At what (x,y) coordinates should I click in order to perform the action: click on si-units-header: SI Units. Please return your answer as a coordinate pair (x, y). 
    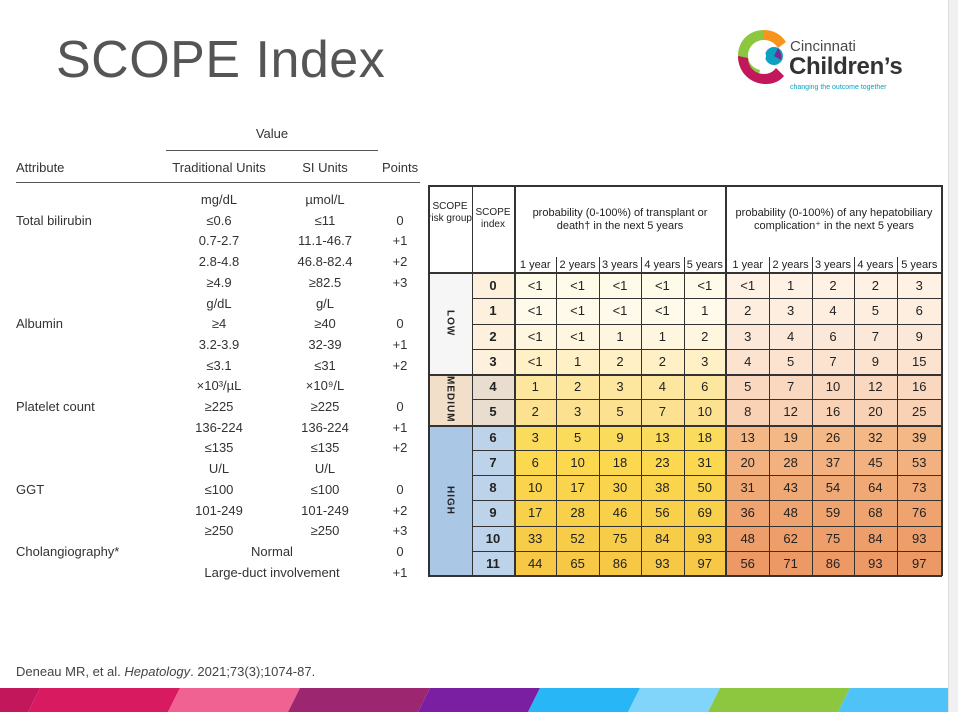
    Looking at the image, I should click on (325, 167).